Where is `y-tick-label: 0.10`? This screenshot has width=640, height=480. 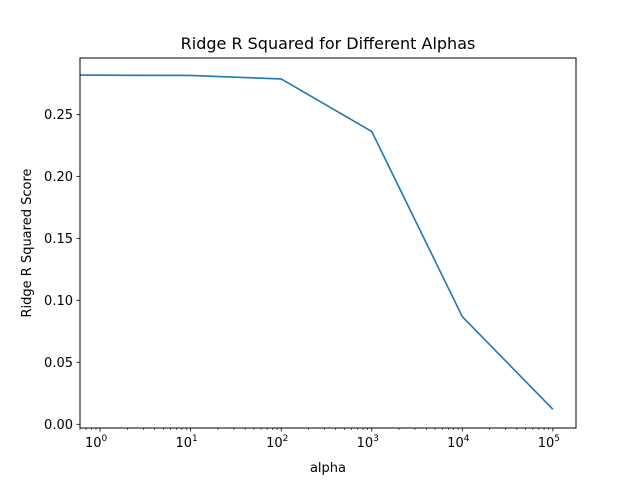
y-tick-label: 0.10 is located at coordinates (58, 301).